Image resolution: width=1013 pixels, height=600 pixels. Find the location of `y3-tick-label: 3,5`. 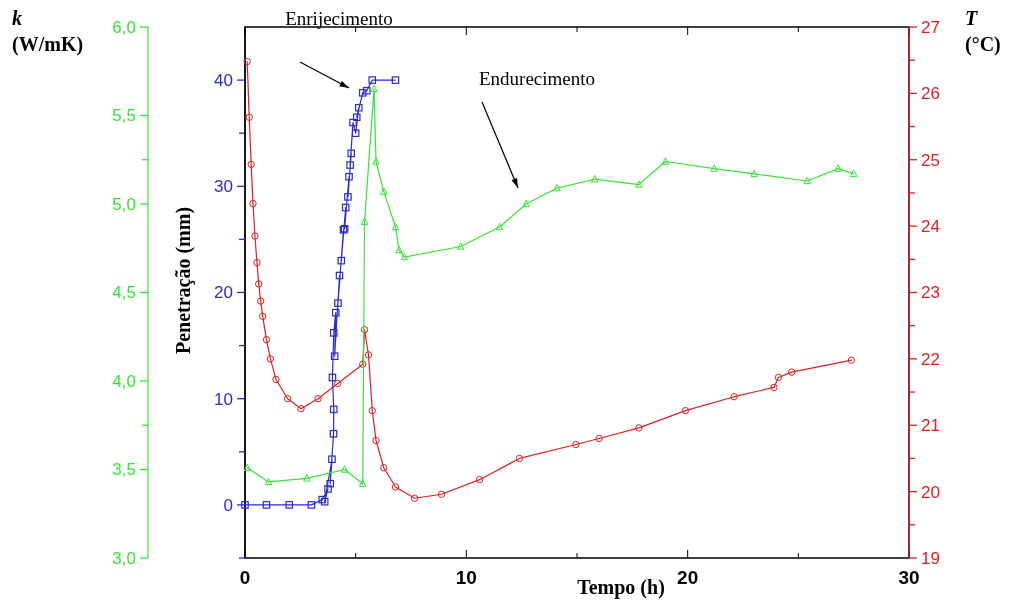

y3-tick-label: 3,5 is located at coordinates (124, 470).